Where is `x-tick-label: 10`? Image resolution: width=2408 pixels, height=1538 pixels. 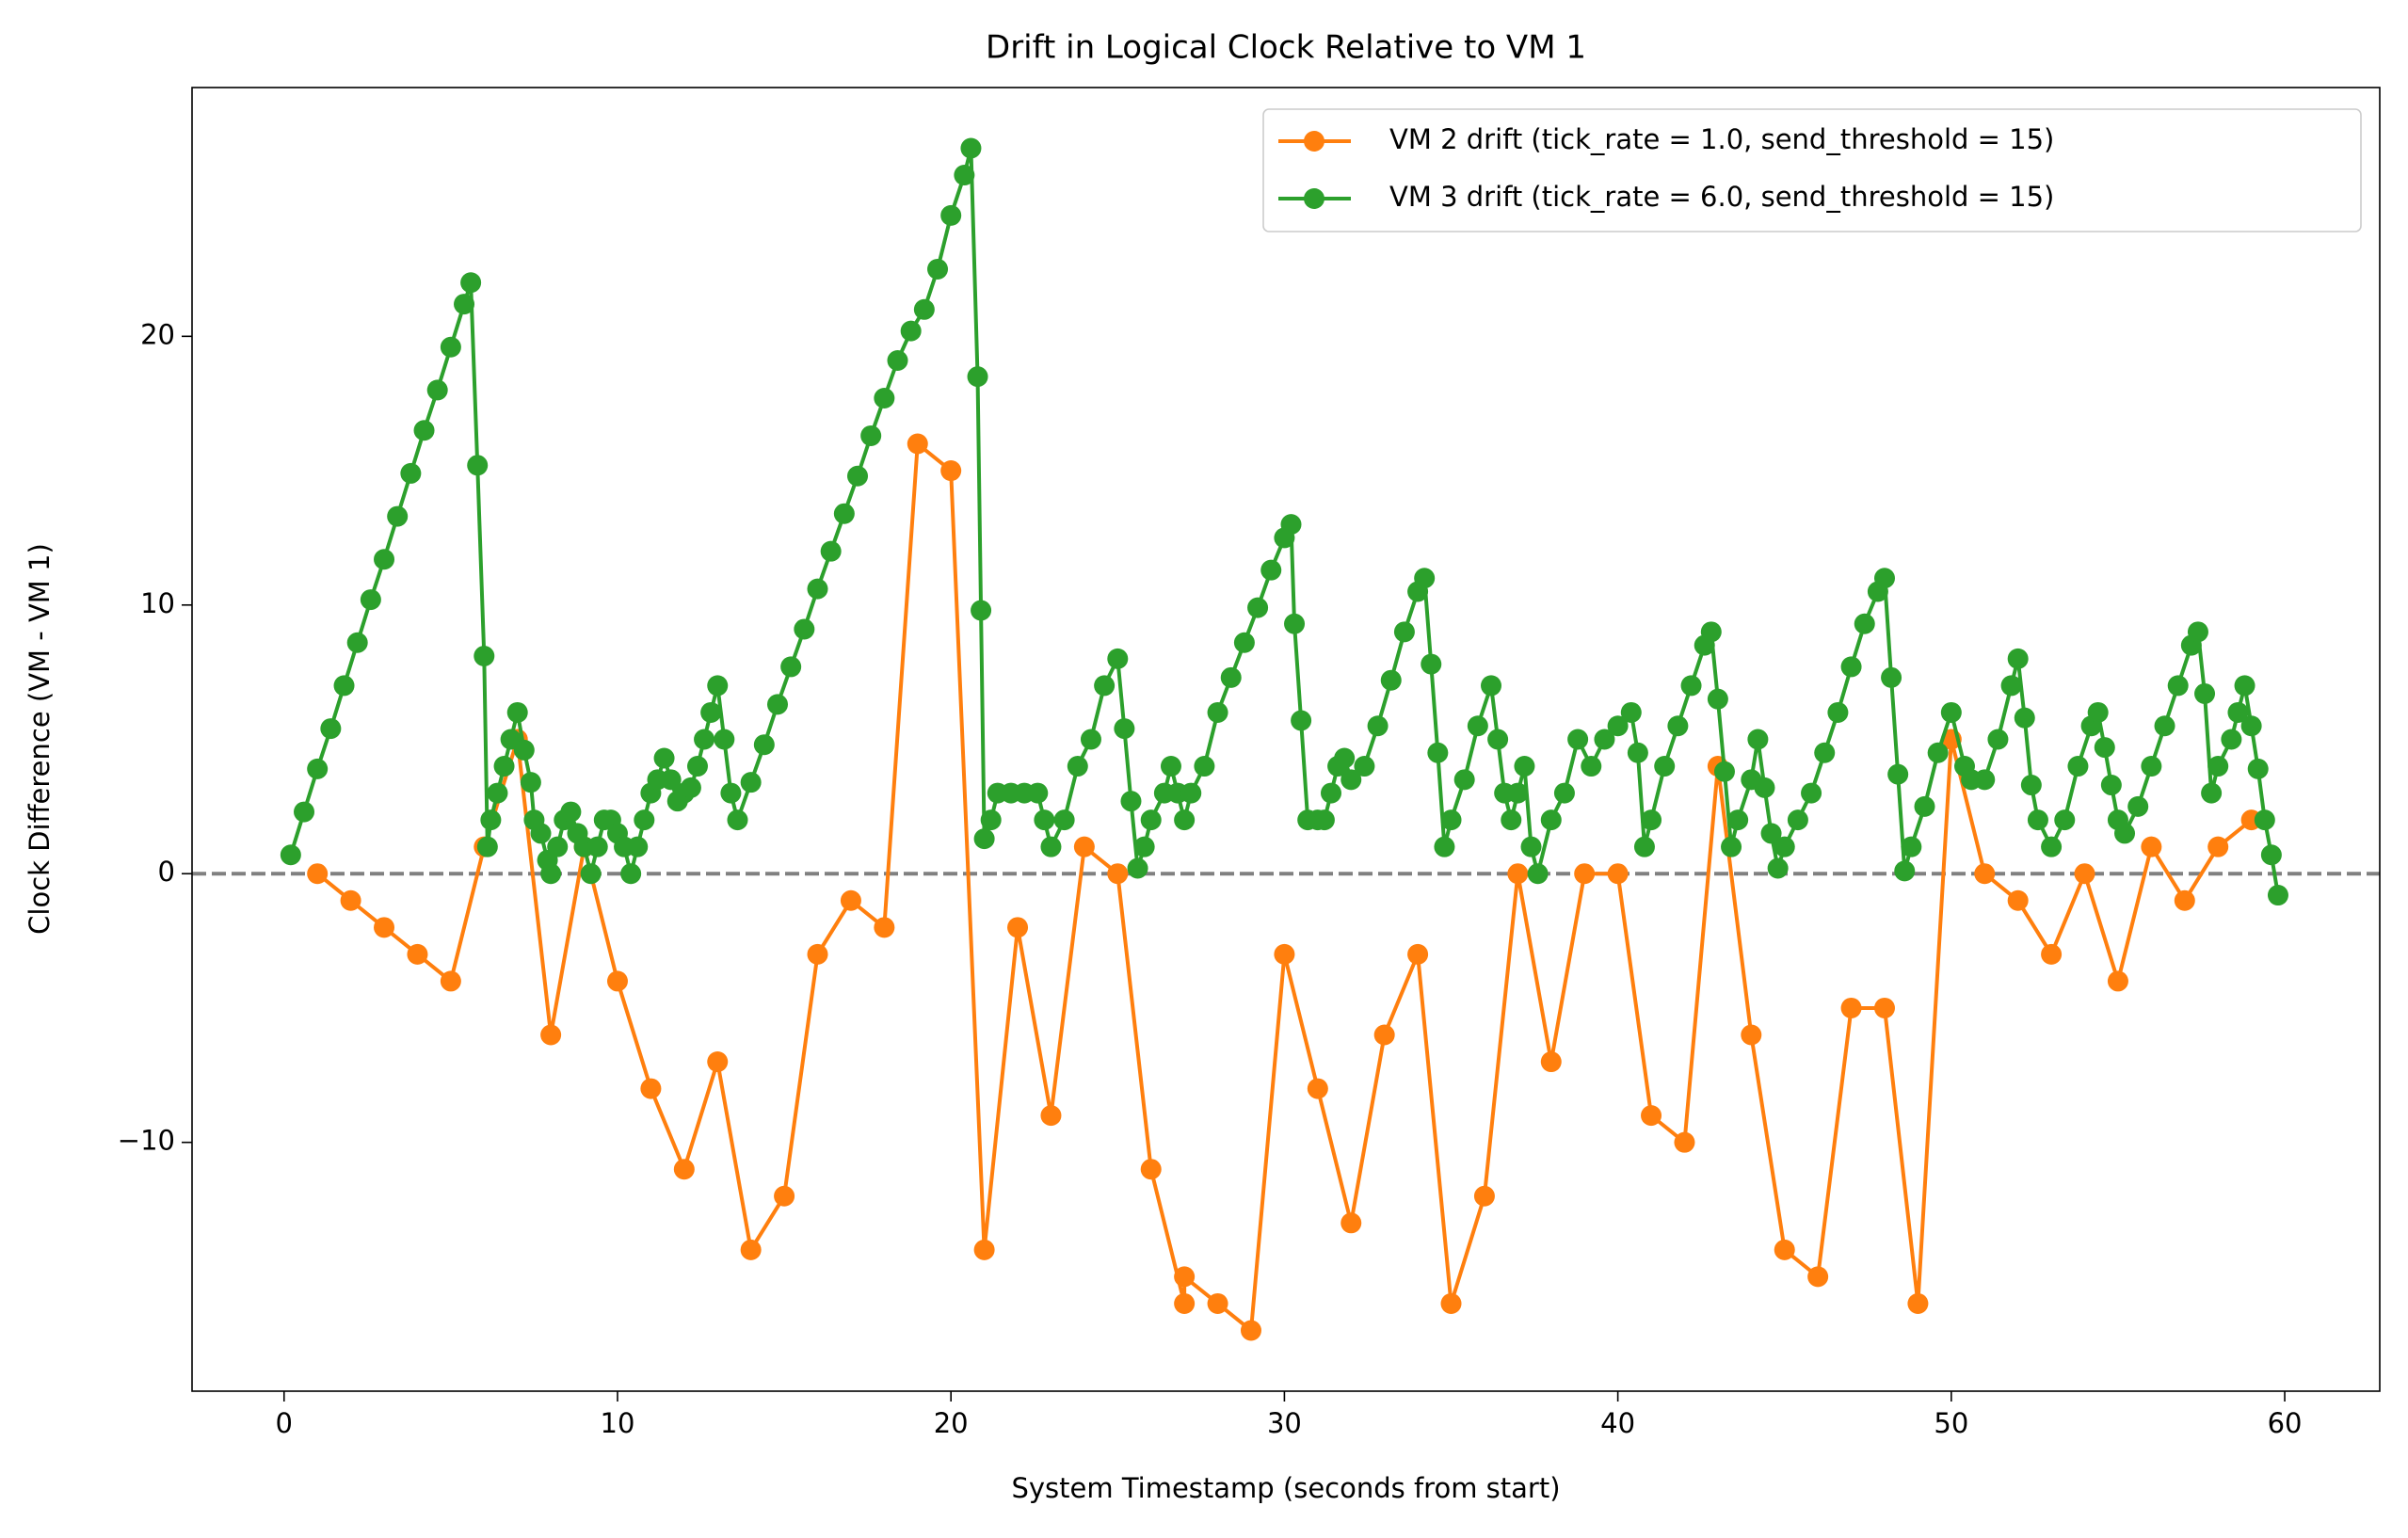
x-tick-label: 10 is located at coordinates (618, 1423).